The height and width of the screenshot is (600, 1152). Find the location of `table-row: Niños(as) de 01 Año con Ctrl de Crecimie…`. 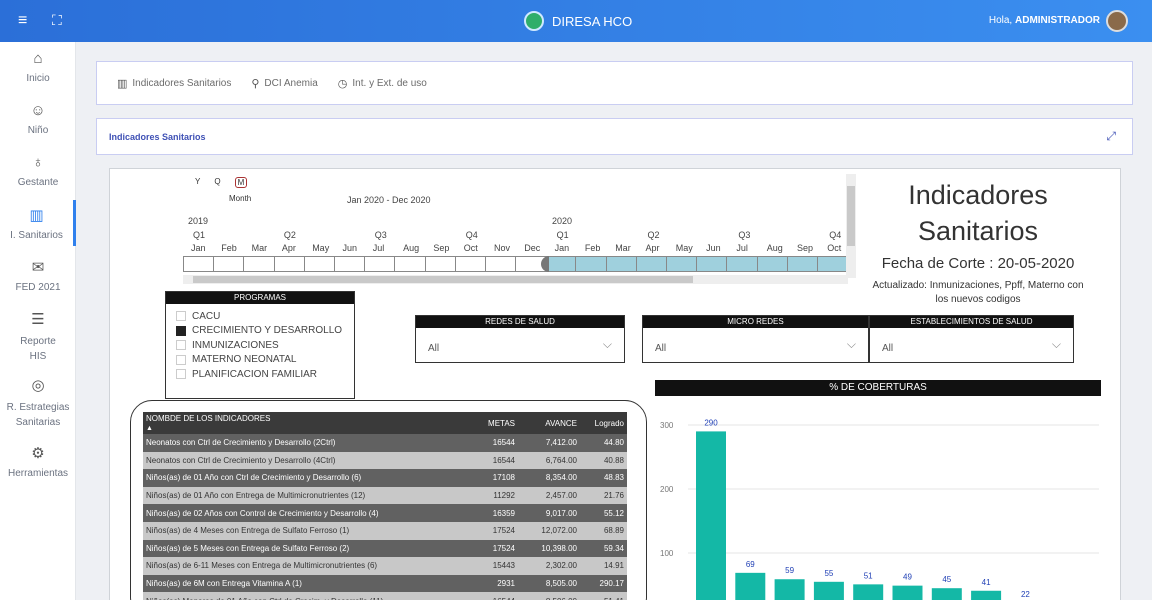

table-row: Niños(as) de 01 Año con Ctrl de Crecimie… is located at coordinates (385, 478).